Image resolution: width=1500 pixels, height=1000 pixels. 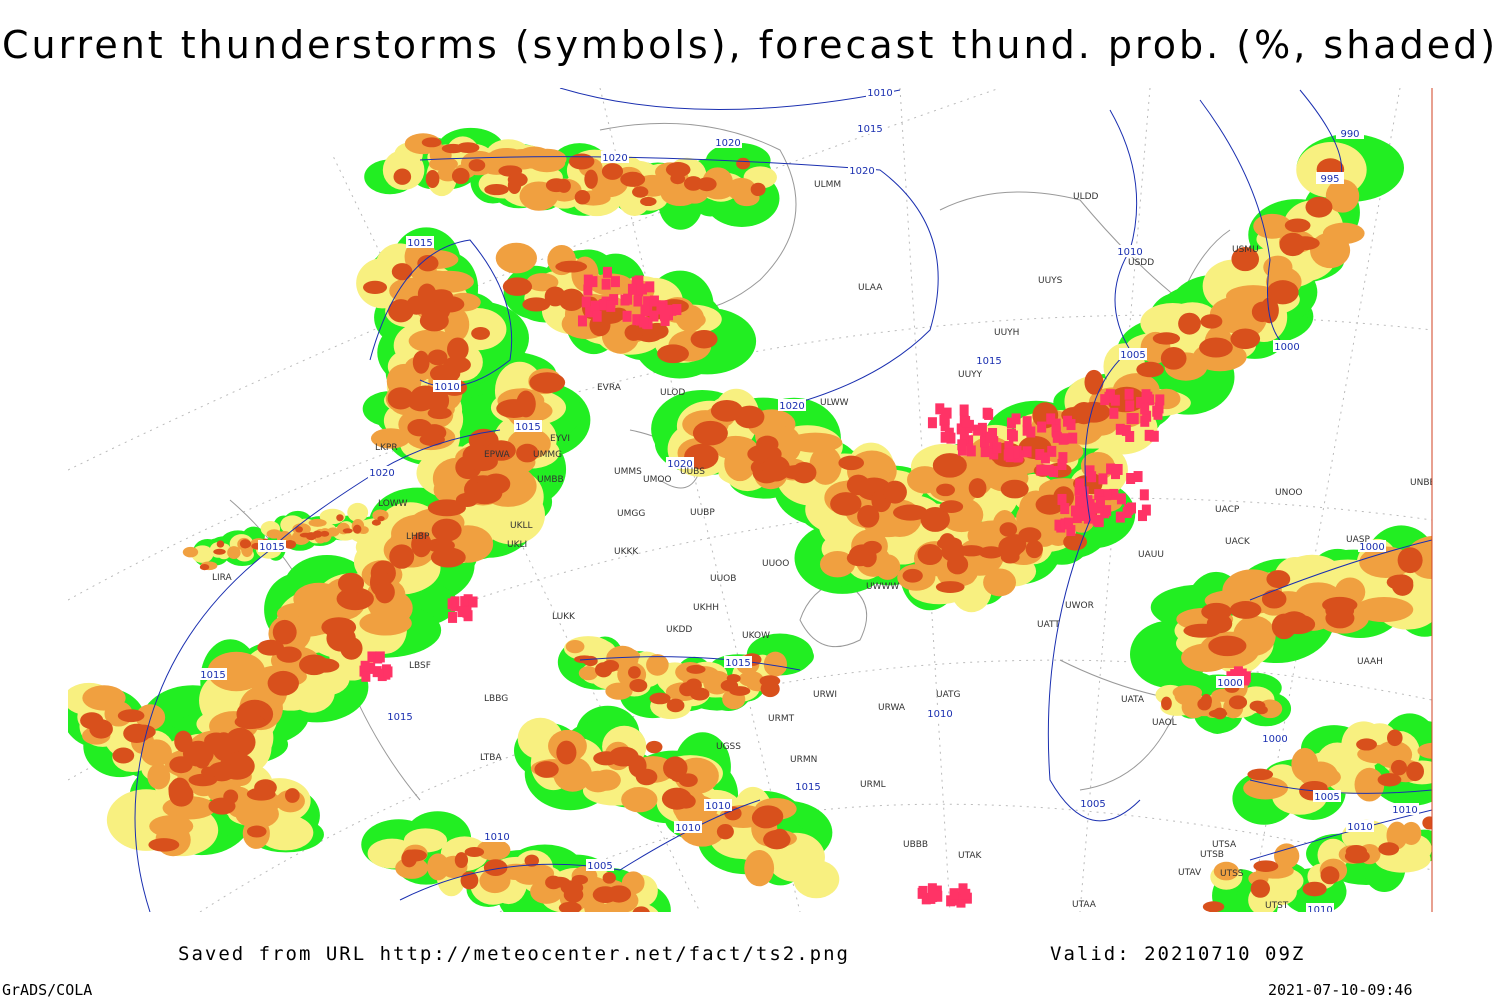 I want to click on station-label: UNBB, so click(x=1423, y=483).